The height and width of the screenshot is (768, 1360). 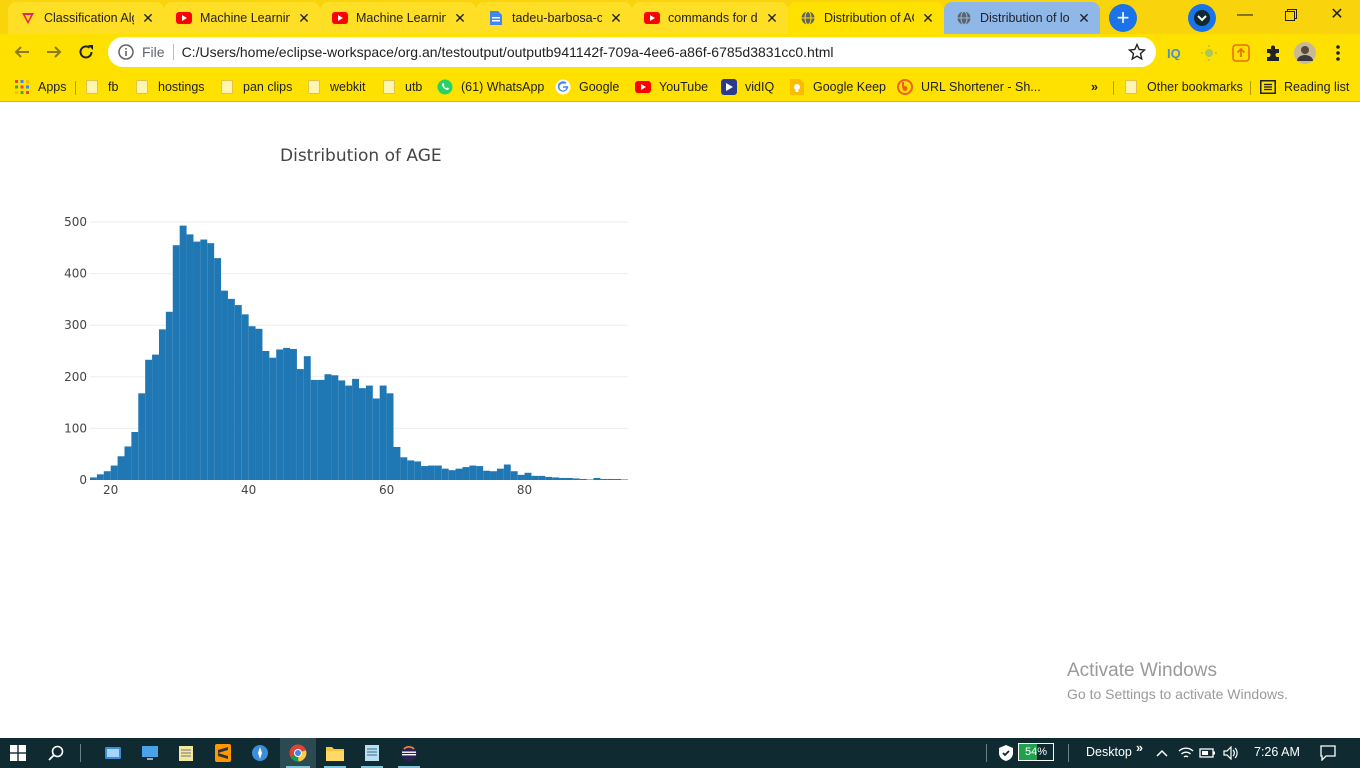 I want to click on bookmark-utb: utb, so click(x=401, y=87).